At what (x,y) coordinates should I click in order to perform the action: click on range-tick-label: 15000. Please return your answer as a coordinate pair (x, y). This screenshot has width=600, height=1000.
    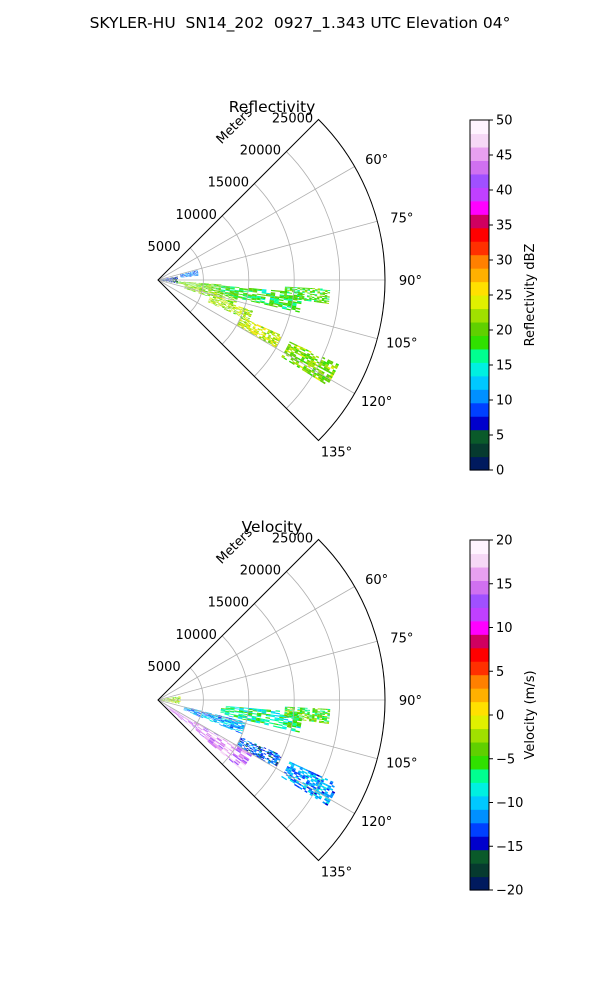
    Looking at the image, I should click on (228, 183).